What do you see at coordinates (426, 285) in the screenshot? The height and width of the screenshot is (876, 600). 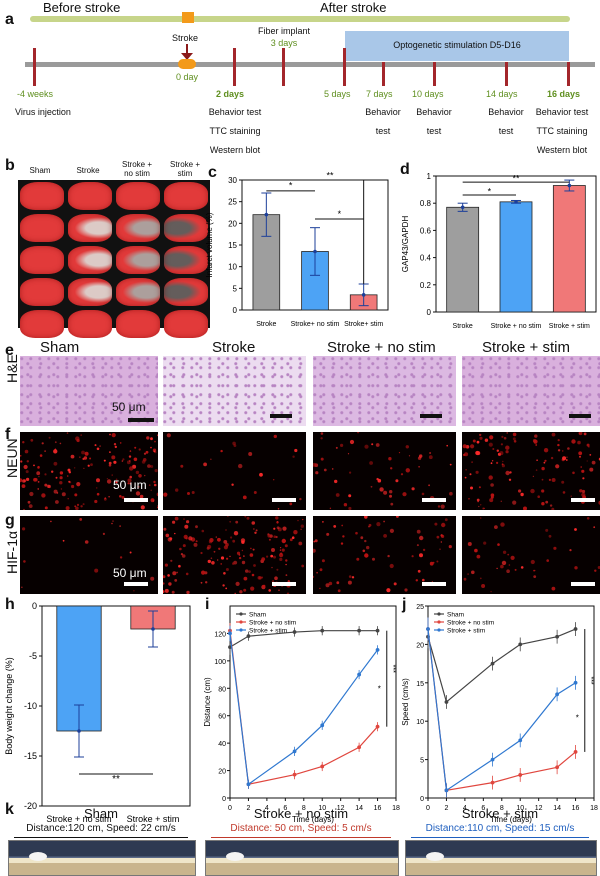 I see `y-tick-label: 0.2` at bounding box center [426, 285].